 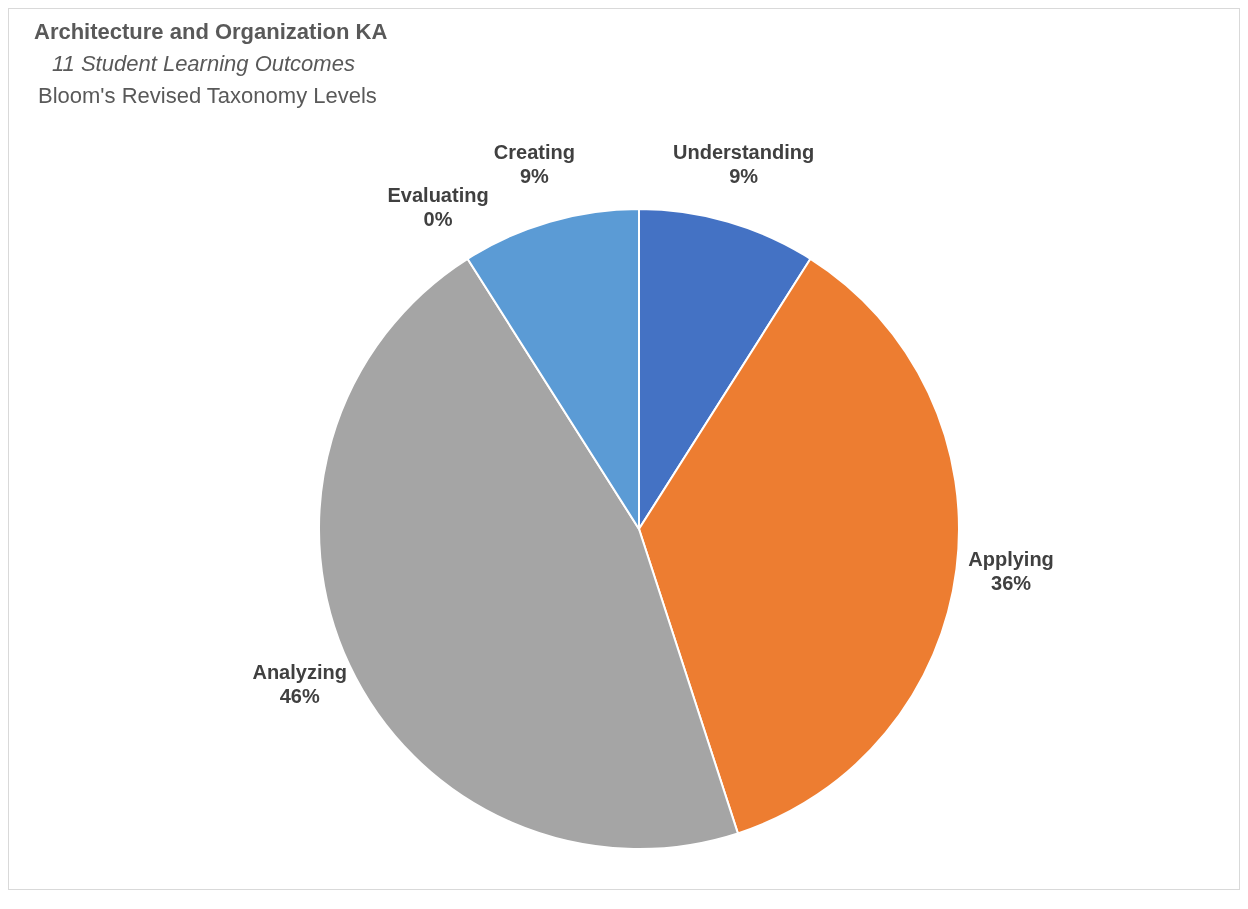 What do you see at coordinates (1011, 559) in the screenshot?
I see `slice-label: Applying` at bounding box center [1011, 559].